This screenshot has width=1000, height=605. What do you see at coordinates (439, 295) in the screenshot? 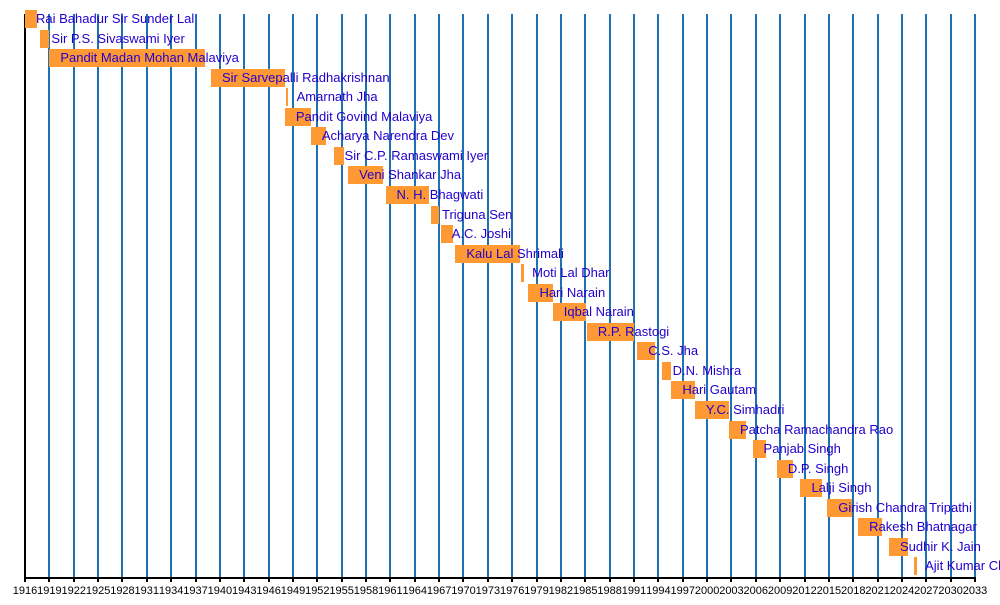
I see `gridline-1967` at bounding box center [439, 295].